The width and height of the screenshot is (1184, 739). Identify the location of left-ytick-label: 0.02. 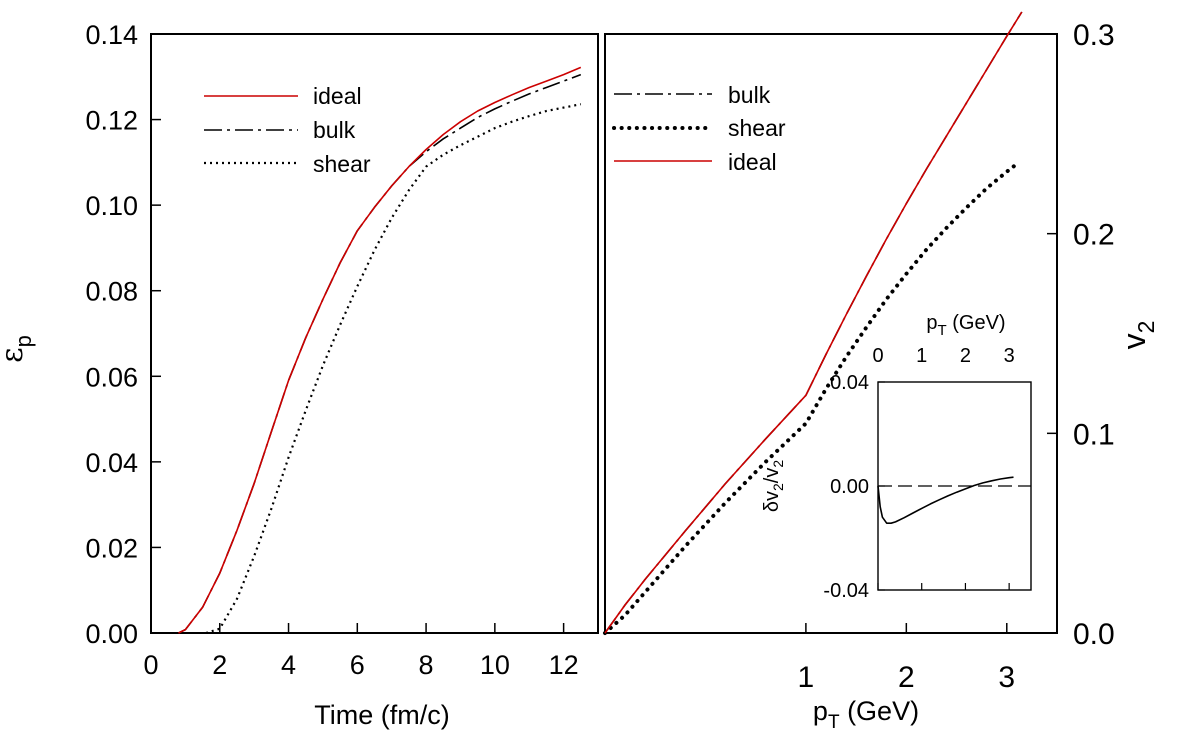
(111, 548).